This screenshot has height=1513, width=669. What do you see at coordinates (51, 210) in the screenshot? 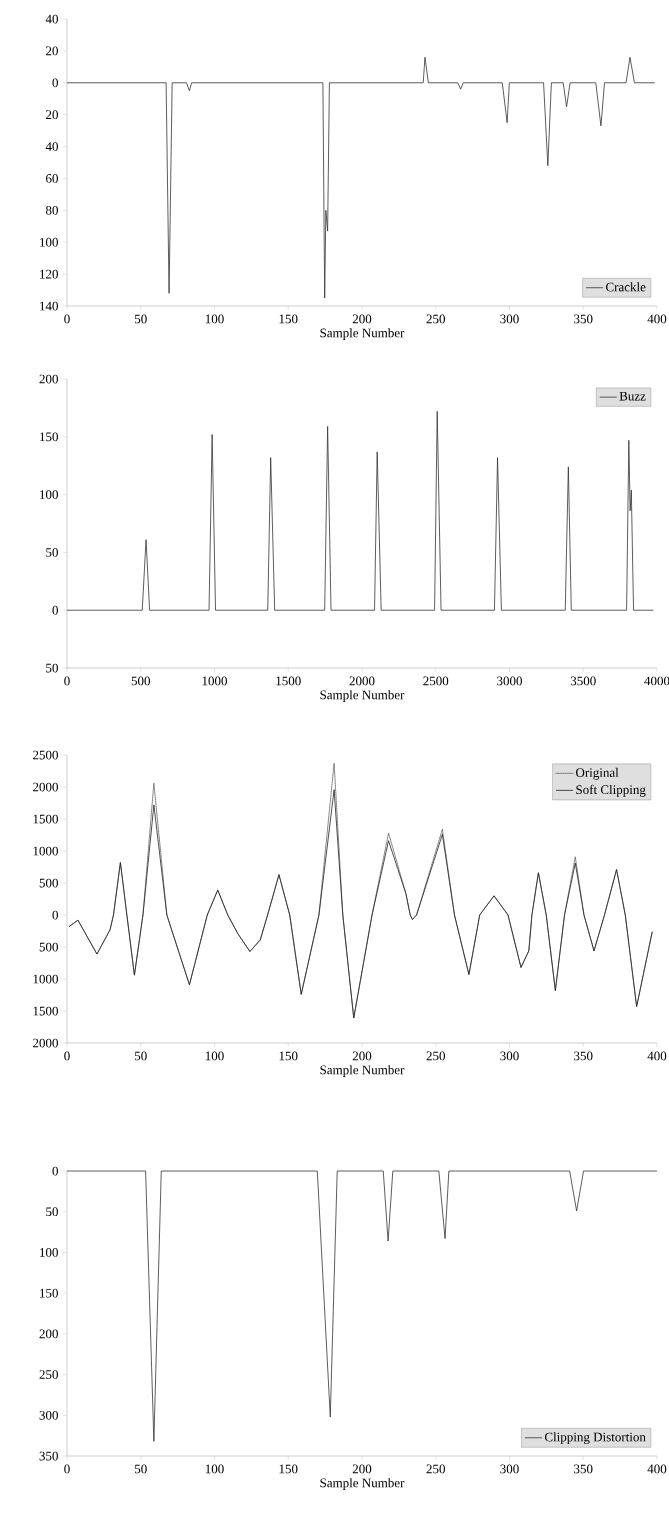
I see `y-tick-label: 80` at bounding box center [51, 210].